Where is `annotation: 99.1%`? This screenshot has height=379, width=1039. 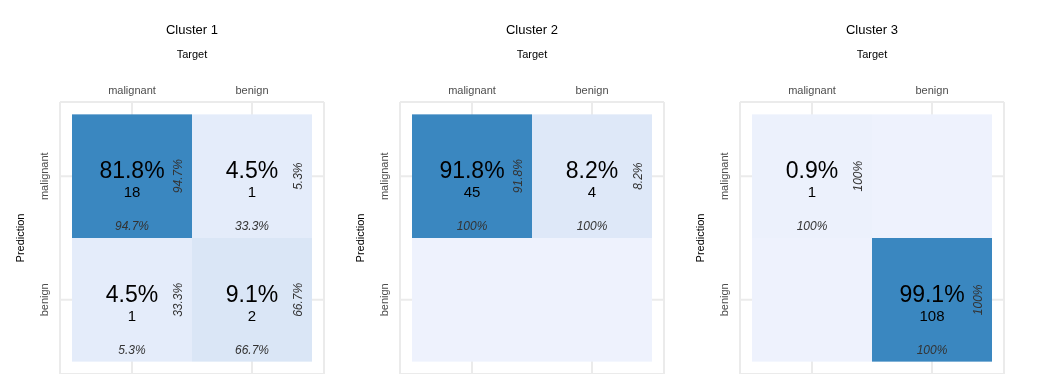 annotation: 99.1% is located at coordinates (932, 293).